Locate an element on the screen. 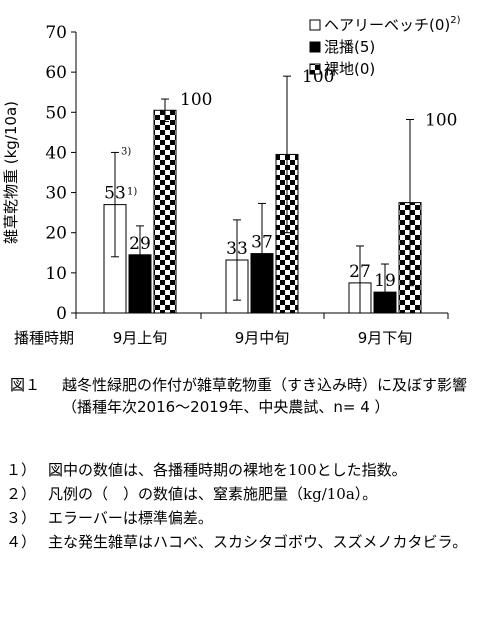 This screenshot has width=482, height=619. footnote-text: 主な発生雑草はハコベ、スカシタゴボウ、スズメノカタビラ。 is located at coordinates (258, 542).